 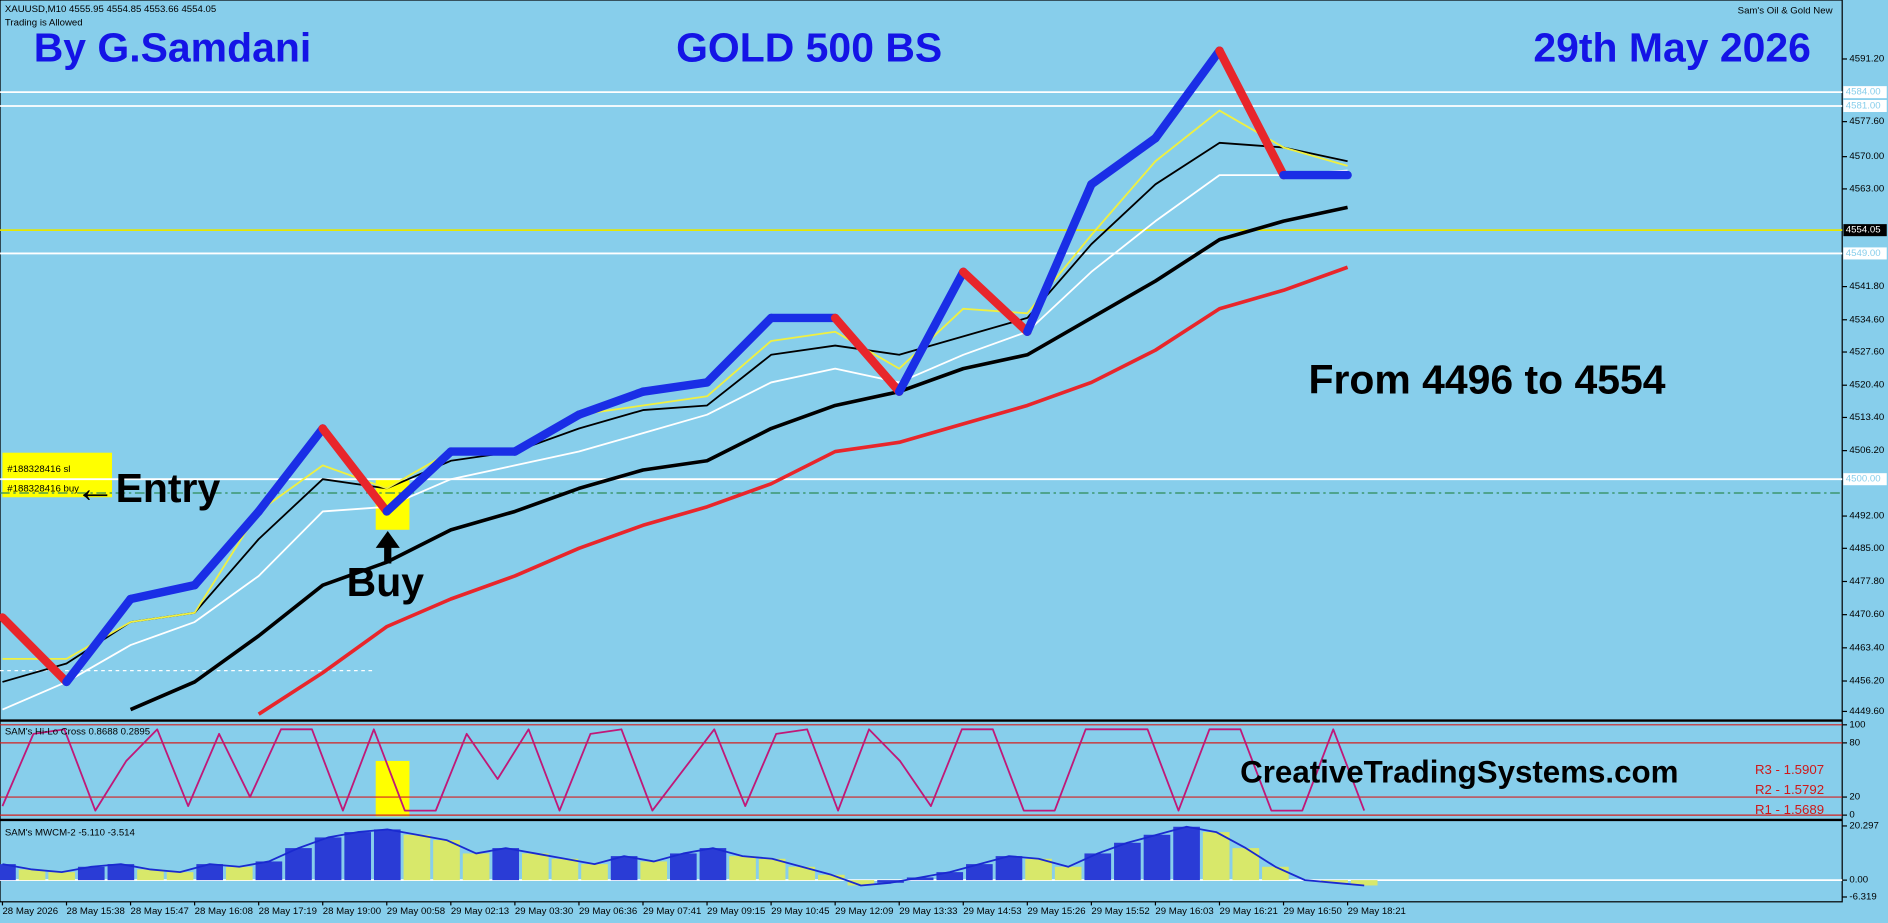 I want to click on indicator-name: Sam's Oil & Gold New, so click(x=1785, y=10).